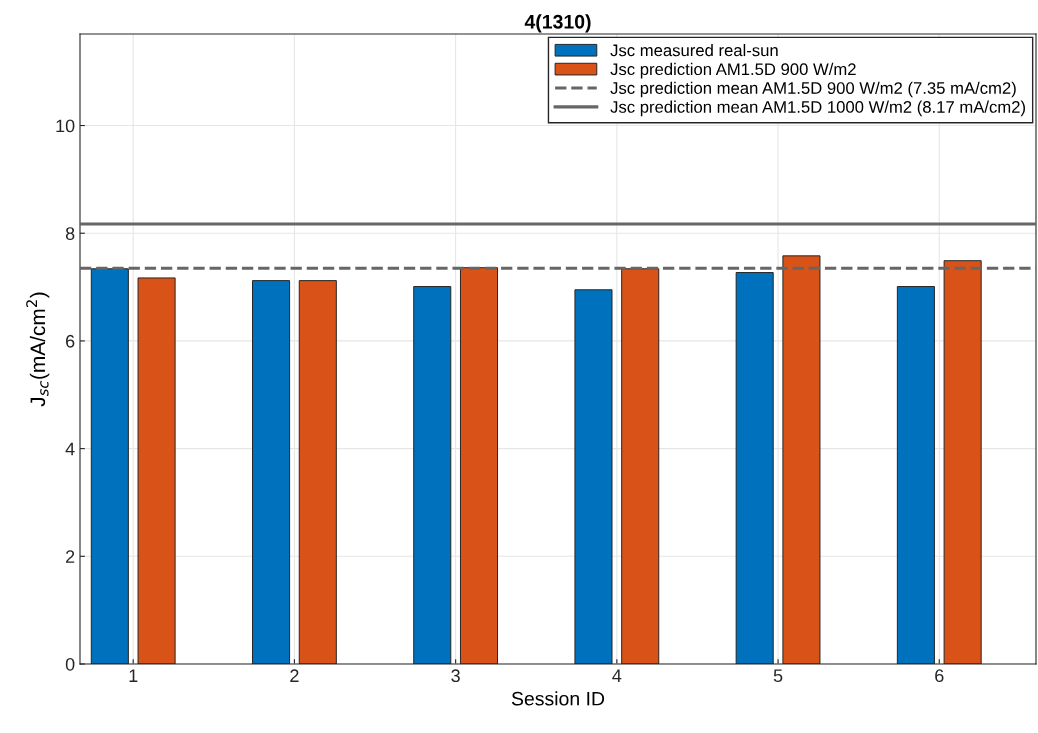  Describe the element at coordinates (70, 449) in the screenshot. I see `y-tick-label: 4` at that location.